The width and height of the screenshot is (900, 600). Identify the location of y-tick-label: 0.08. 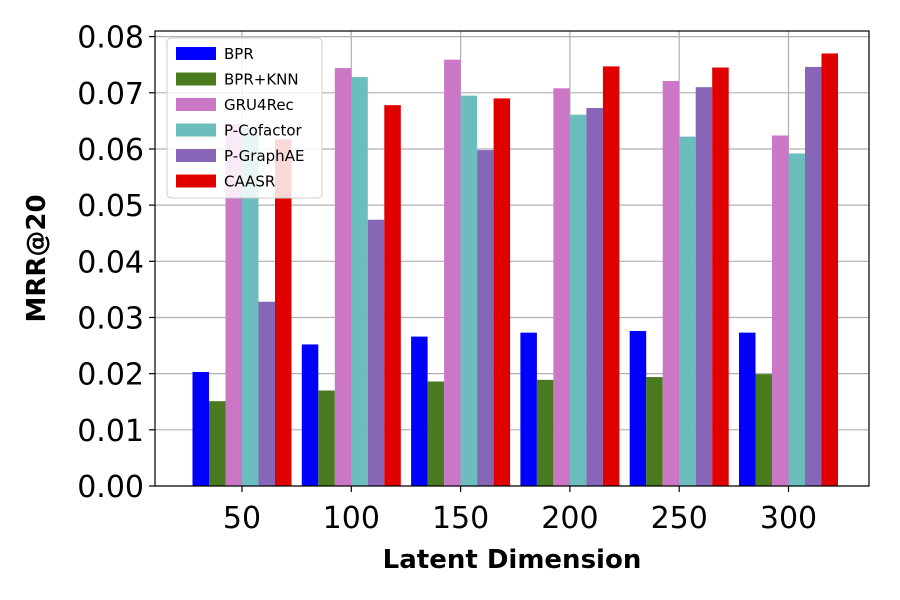
(110, 38).